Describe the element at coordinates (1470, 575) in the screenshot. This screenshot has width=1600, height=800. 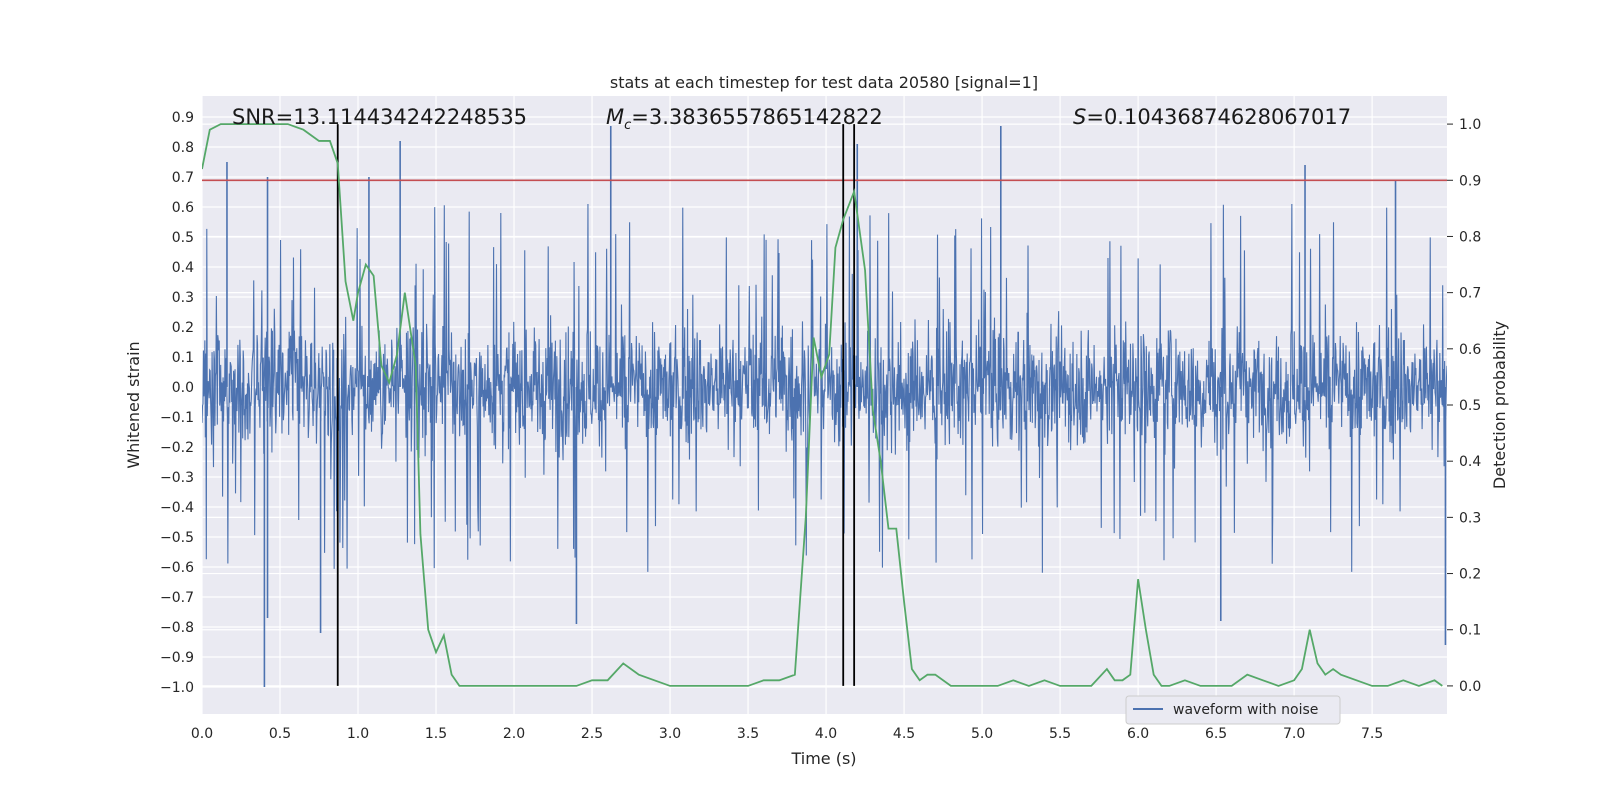
I see `y2-tick-label: 0.2` at that location.